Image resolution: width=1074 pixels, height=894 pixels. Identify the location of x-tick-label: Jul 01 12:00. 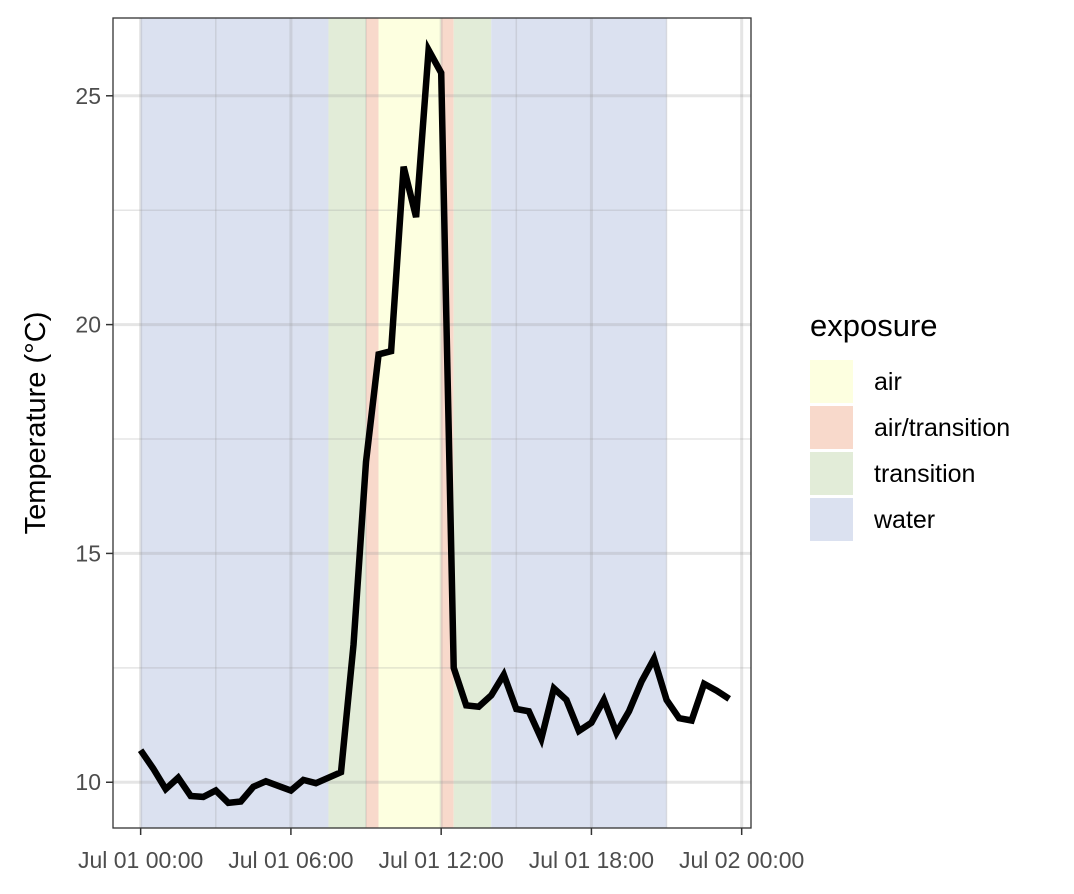
(441, 860).